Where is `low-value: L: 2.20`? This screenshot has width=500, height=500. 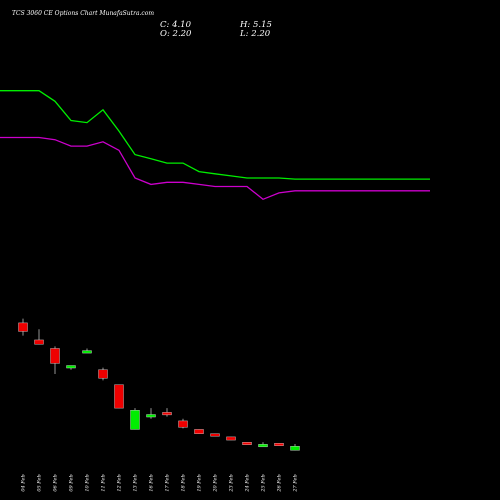 low-value: L: 2.20 is located at coordinates (255, 34).